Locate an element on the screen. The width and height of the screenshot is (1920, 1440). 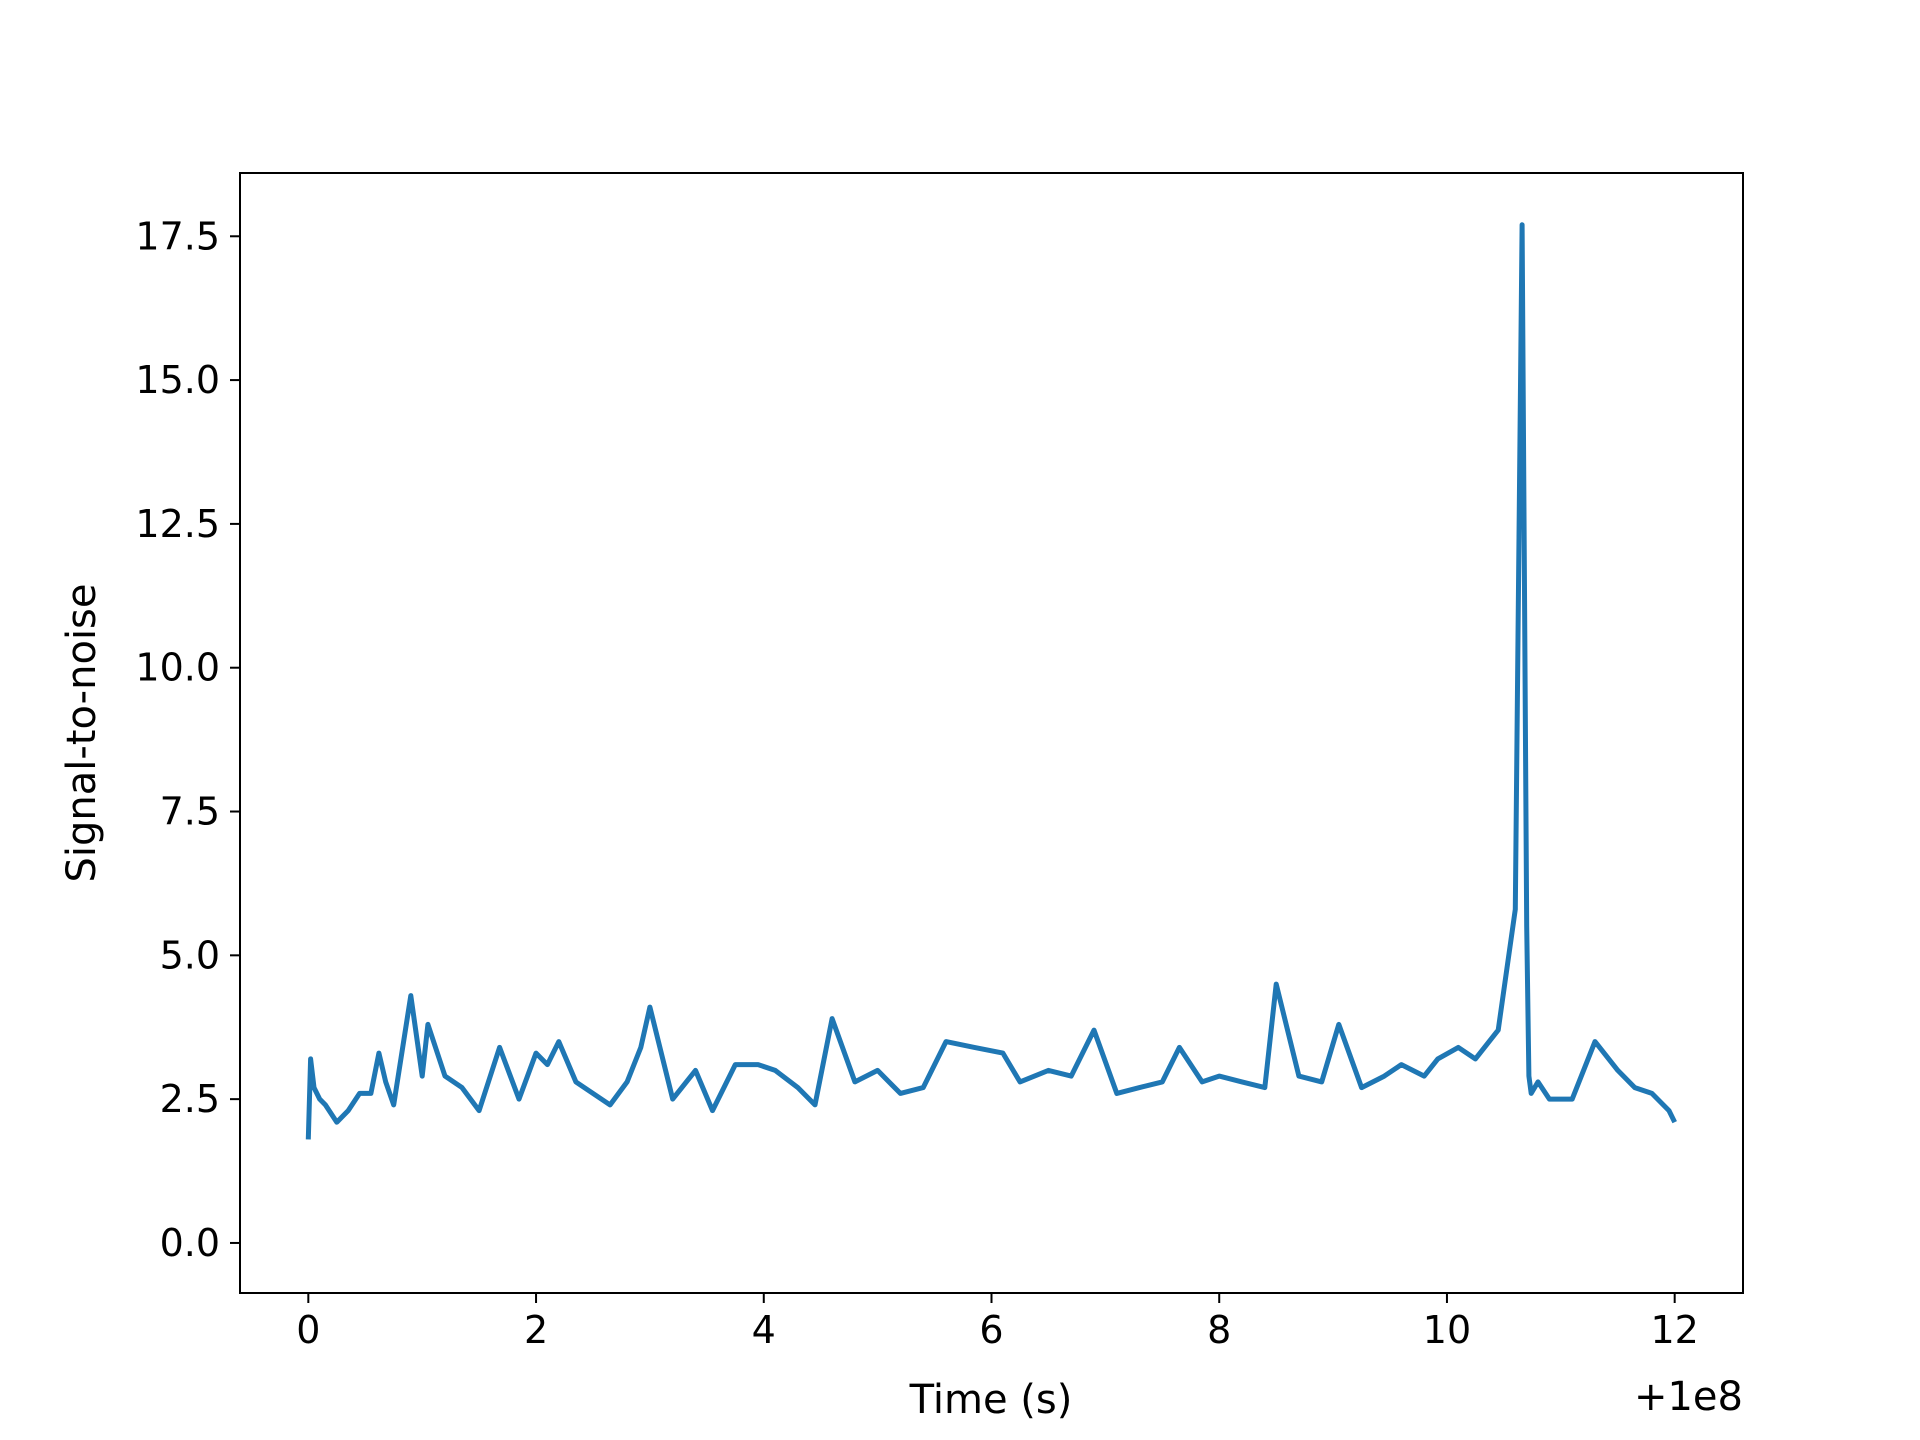
y-axis-ticks: 0.0 2.5 5.0 7.5 10.0 12.5 15.0 17.5 is located at coordinates (187, 739).